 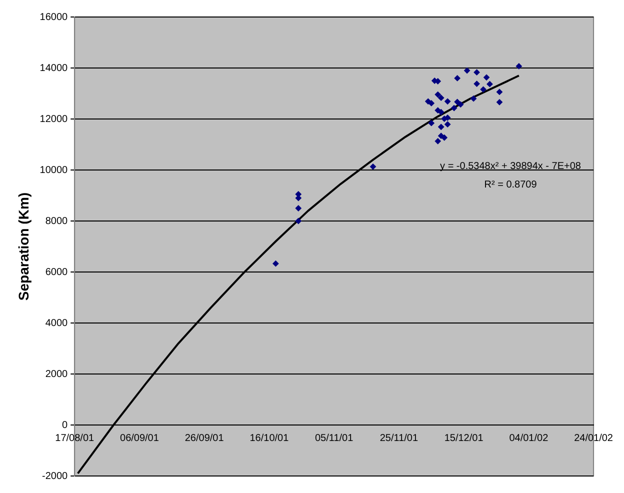 What do you see at coordinates (65, 425) in the screenshot?
I see `y-tick-label: 0` at bounding box center [65, 425].